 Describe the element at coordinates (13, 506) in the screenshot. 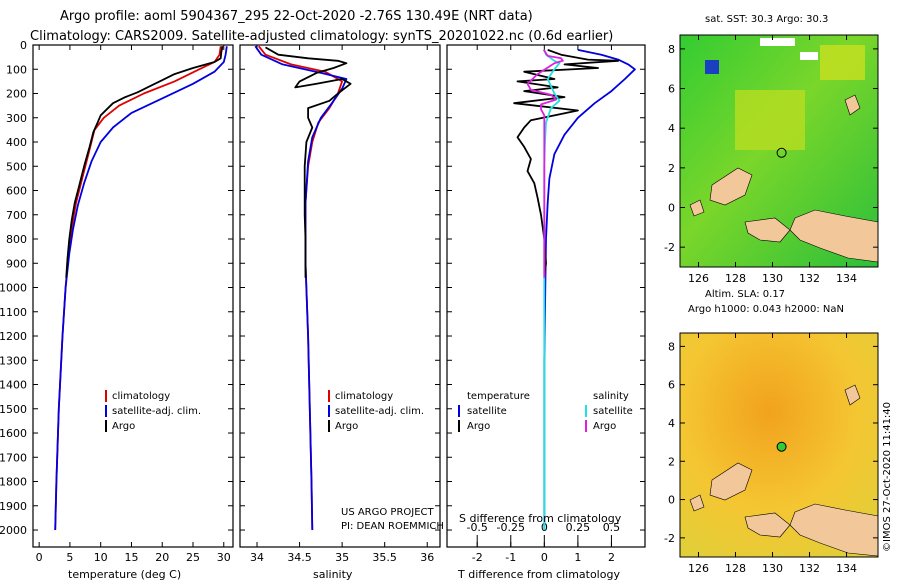

I see `depth-tick-label: 1900` at that location.